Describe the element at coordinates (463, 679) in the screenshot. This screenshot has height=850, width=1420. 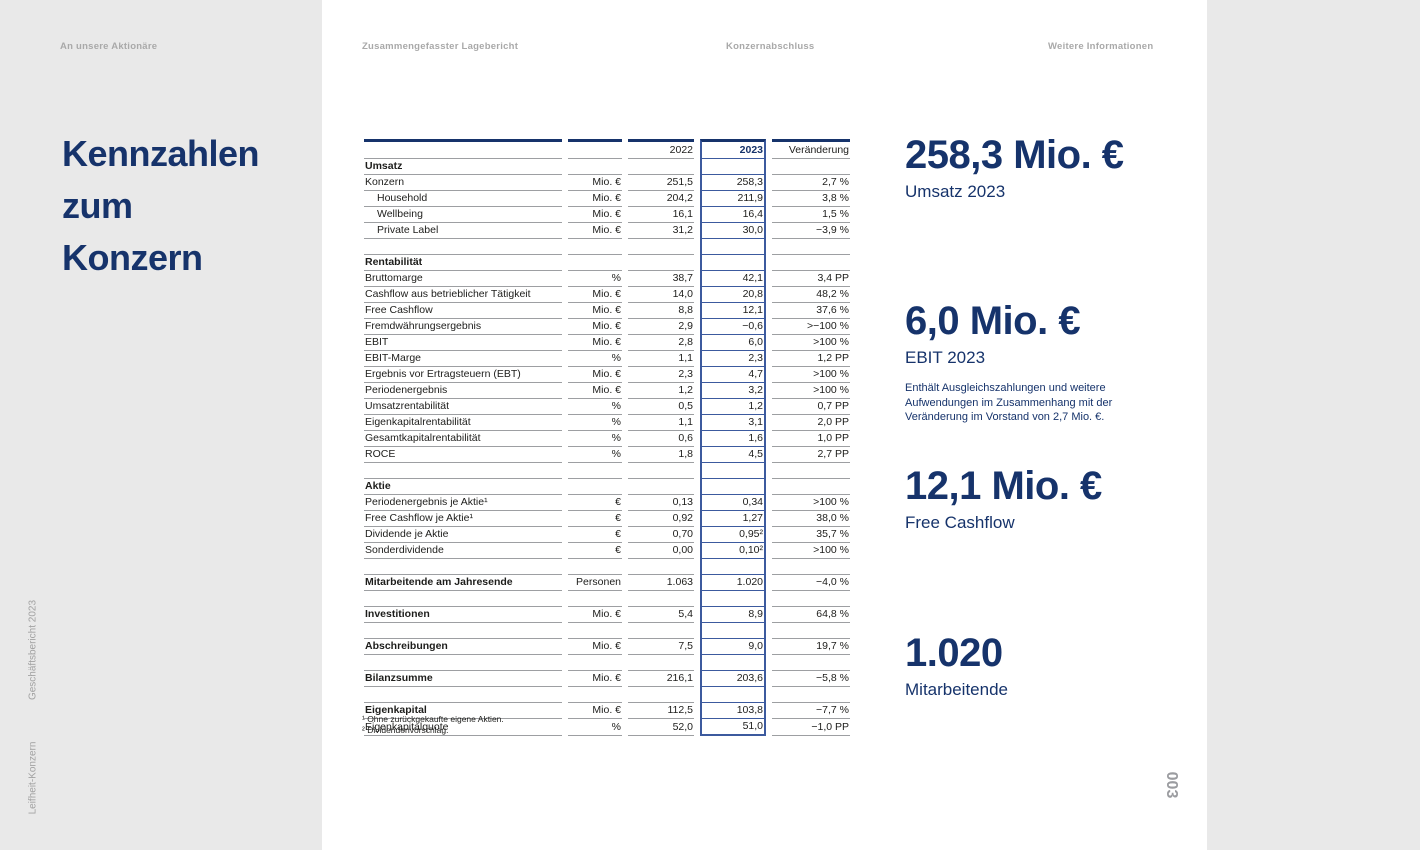
I see `cell-label: Bilanzsumme` at that location.